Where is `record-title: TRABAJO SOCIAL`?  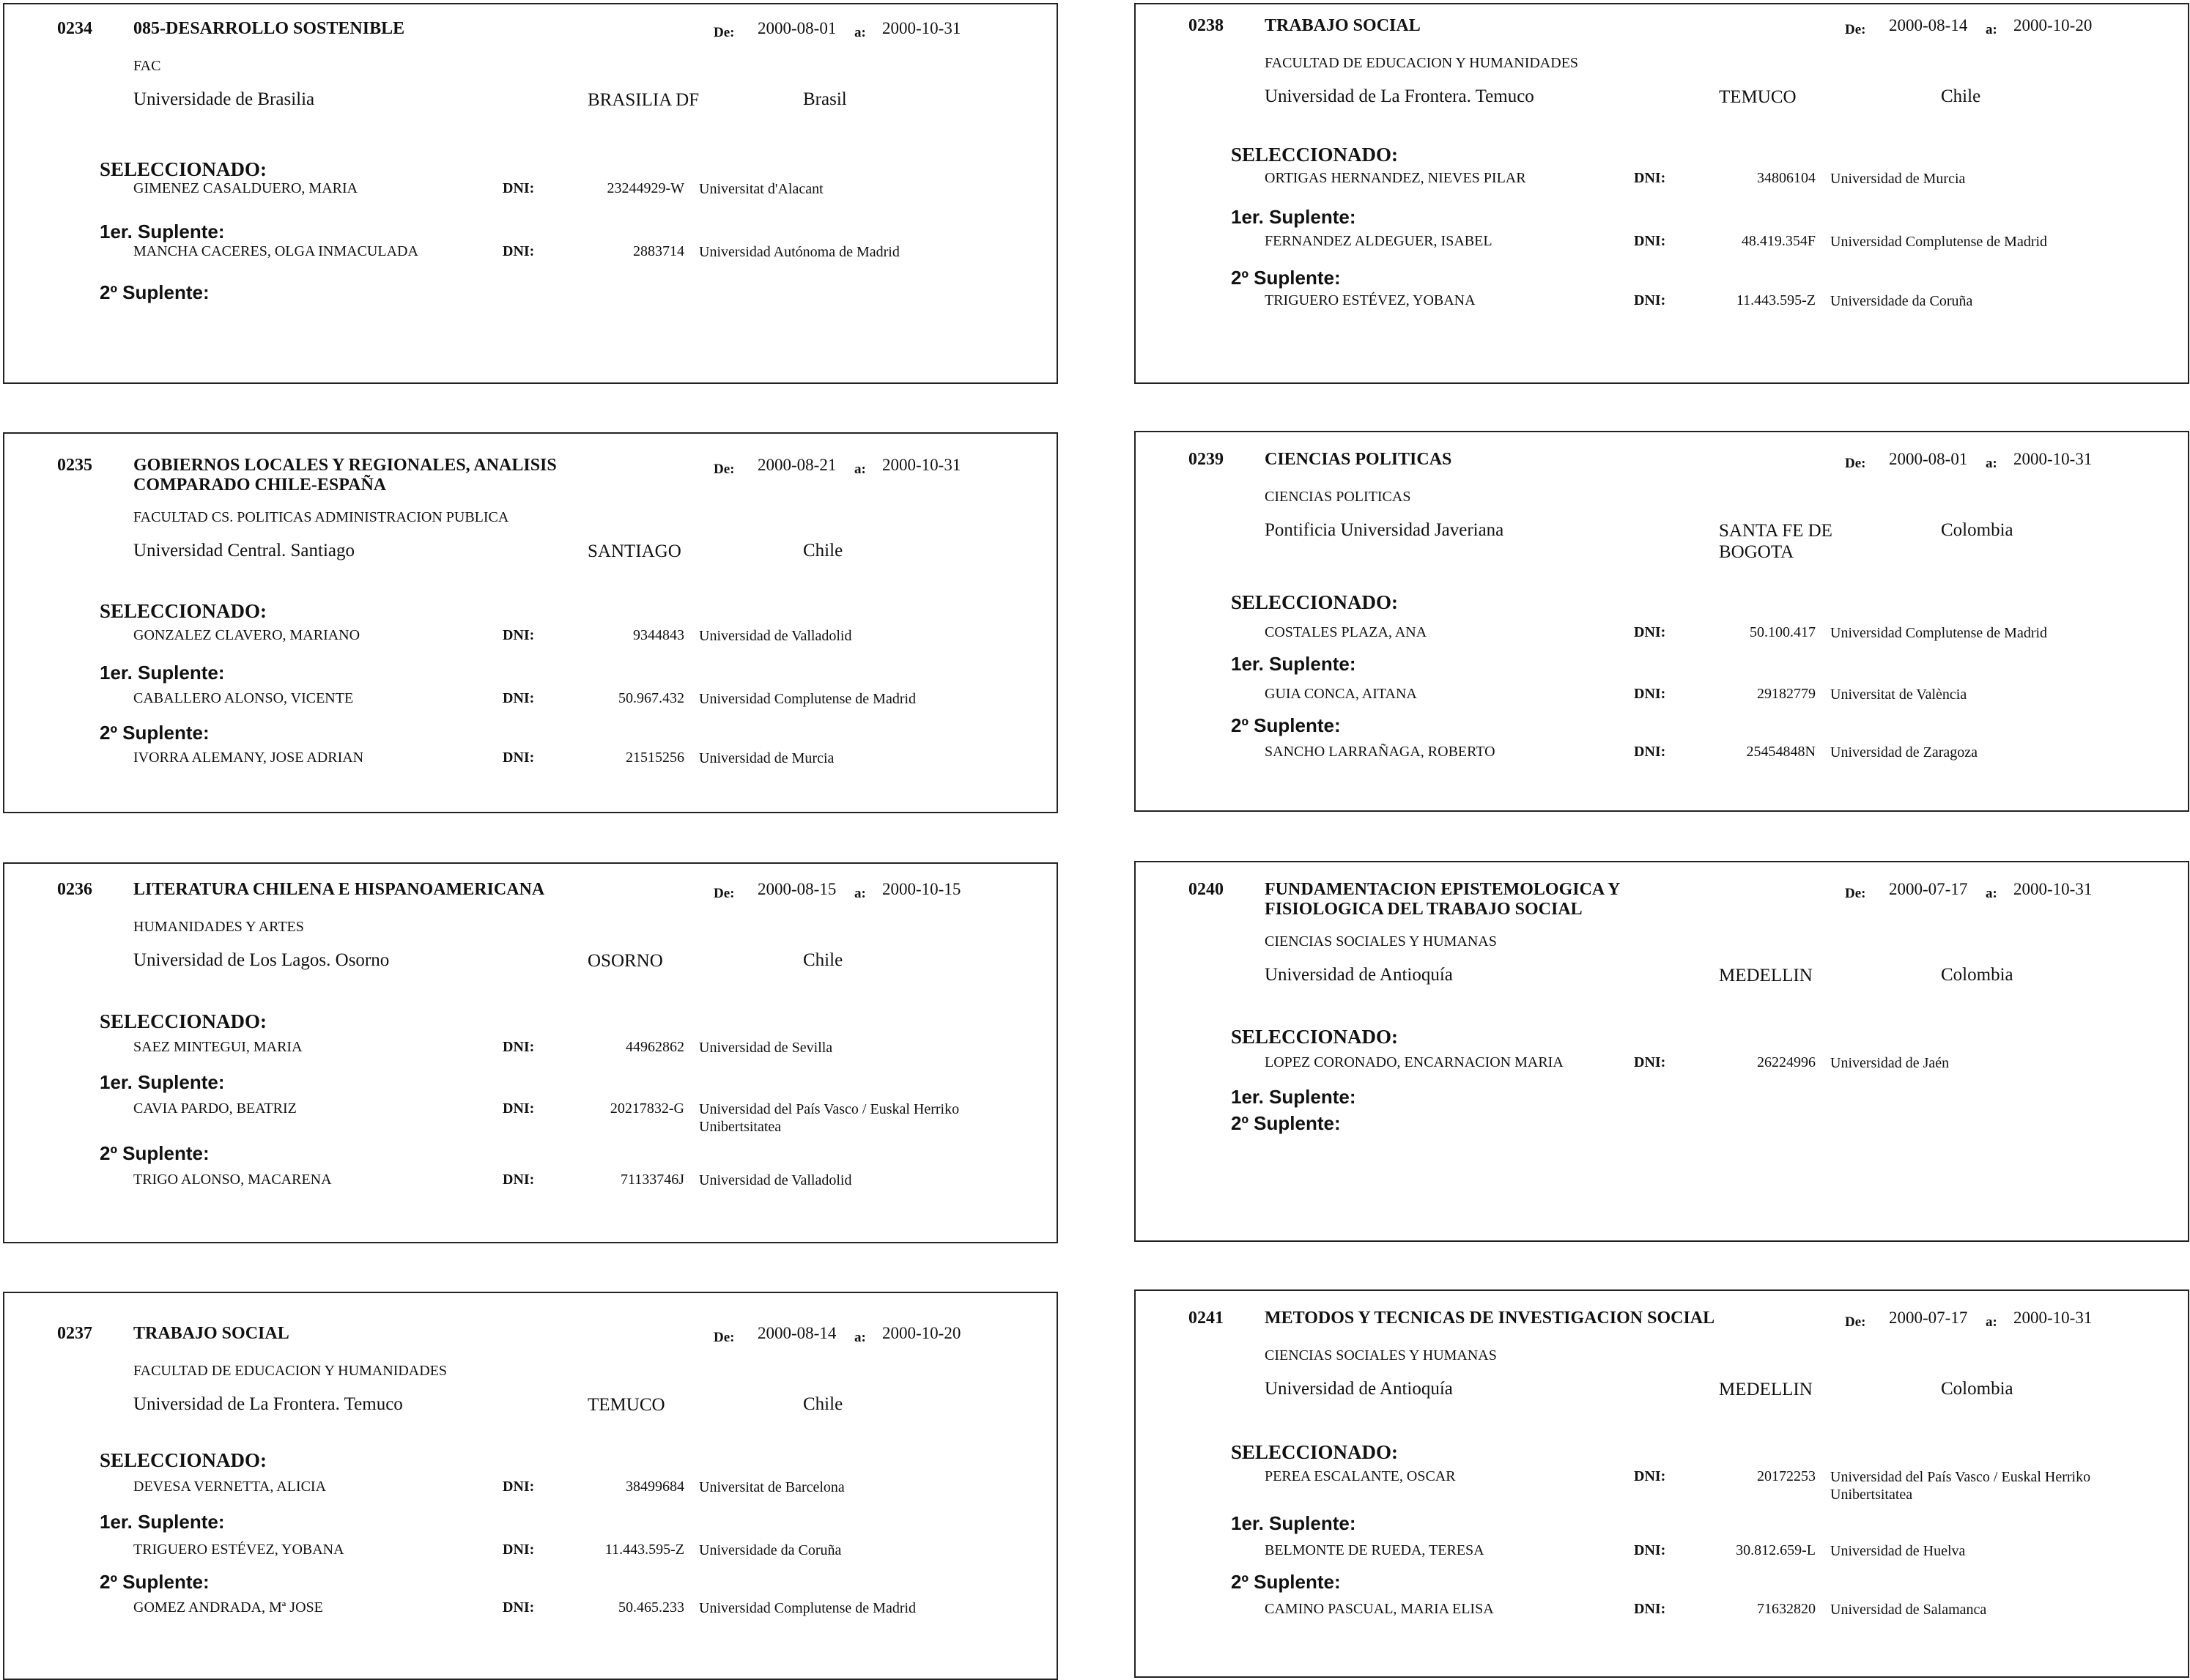 record-title: TRABAJO SOCIAL is located at coordinates (211, 1334).